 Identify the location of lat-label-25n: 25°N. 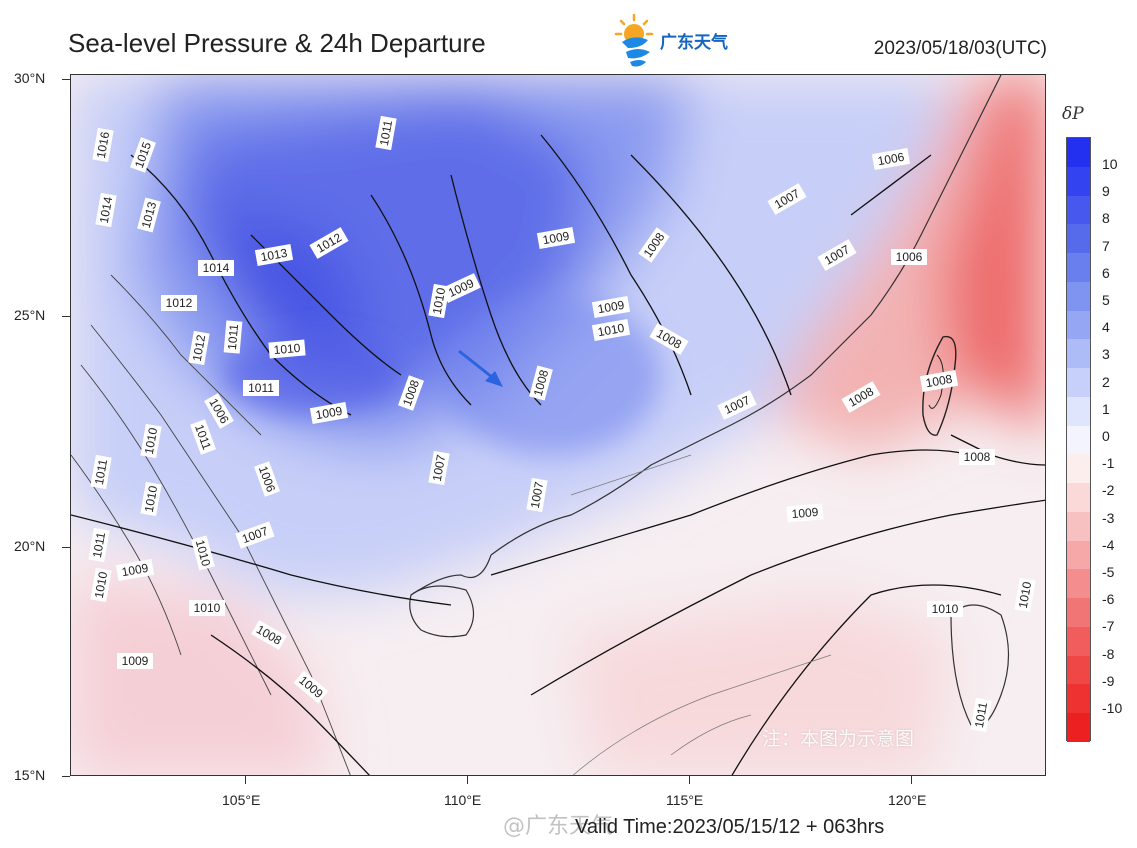
(30, 315).